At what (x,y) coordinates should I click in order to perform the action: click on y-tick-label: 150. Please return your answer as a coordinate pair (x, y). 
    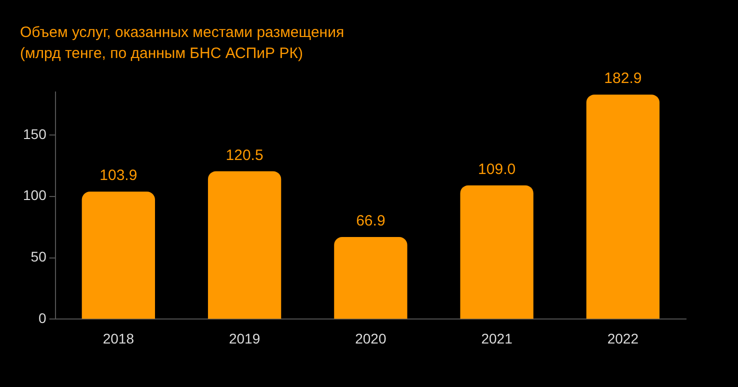
    Looking at the image, I should click on (35, 134).